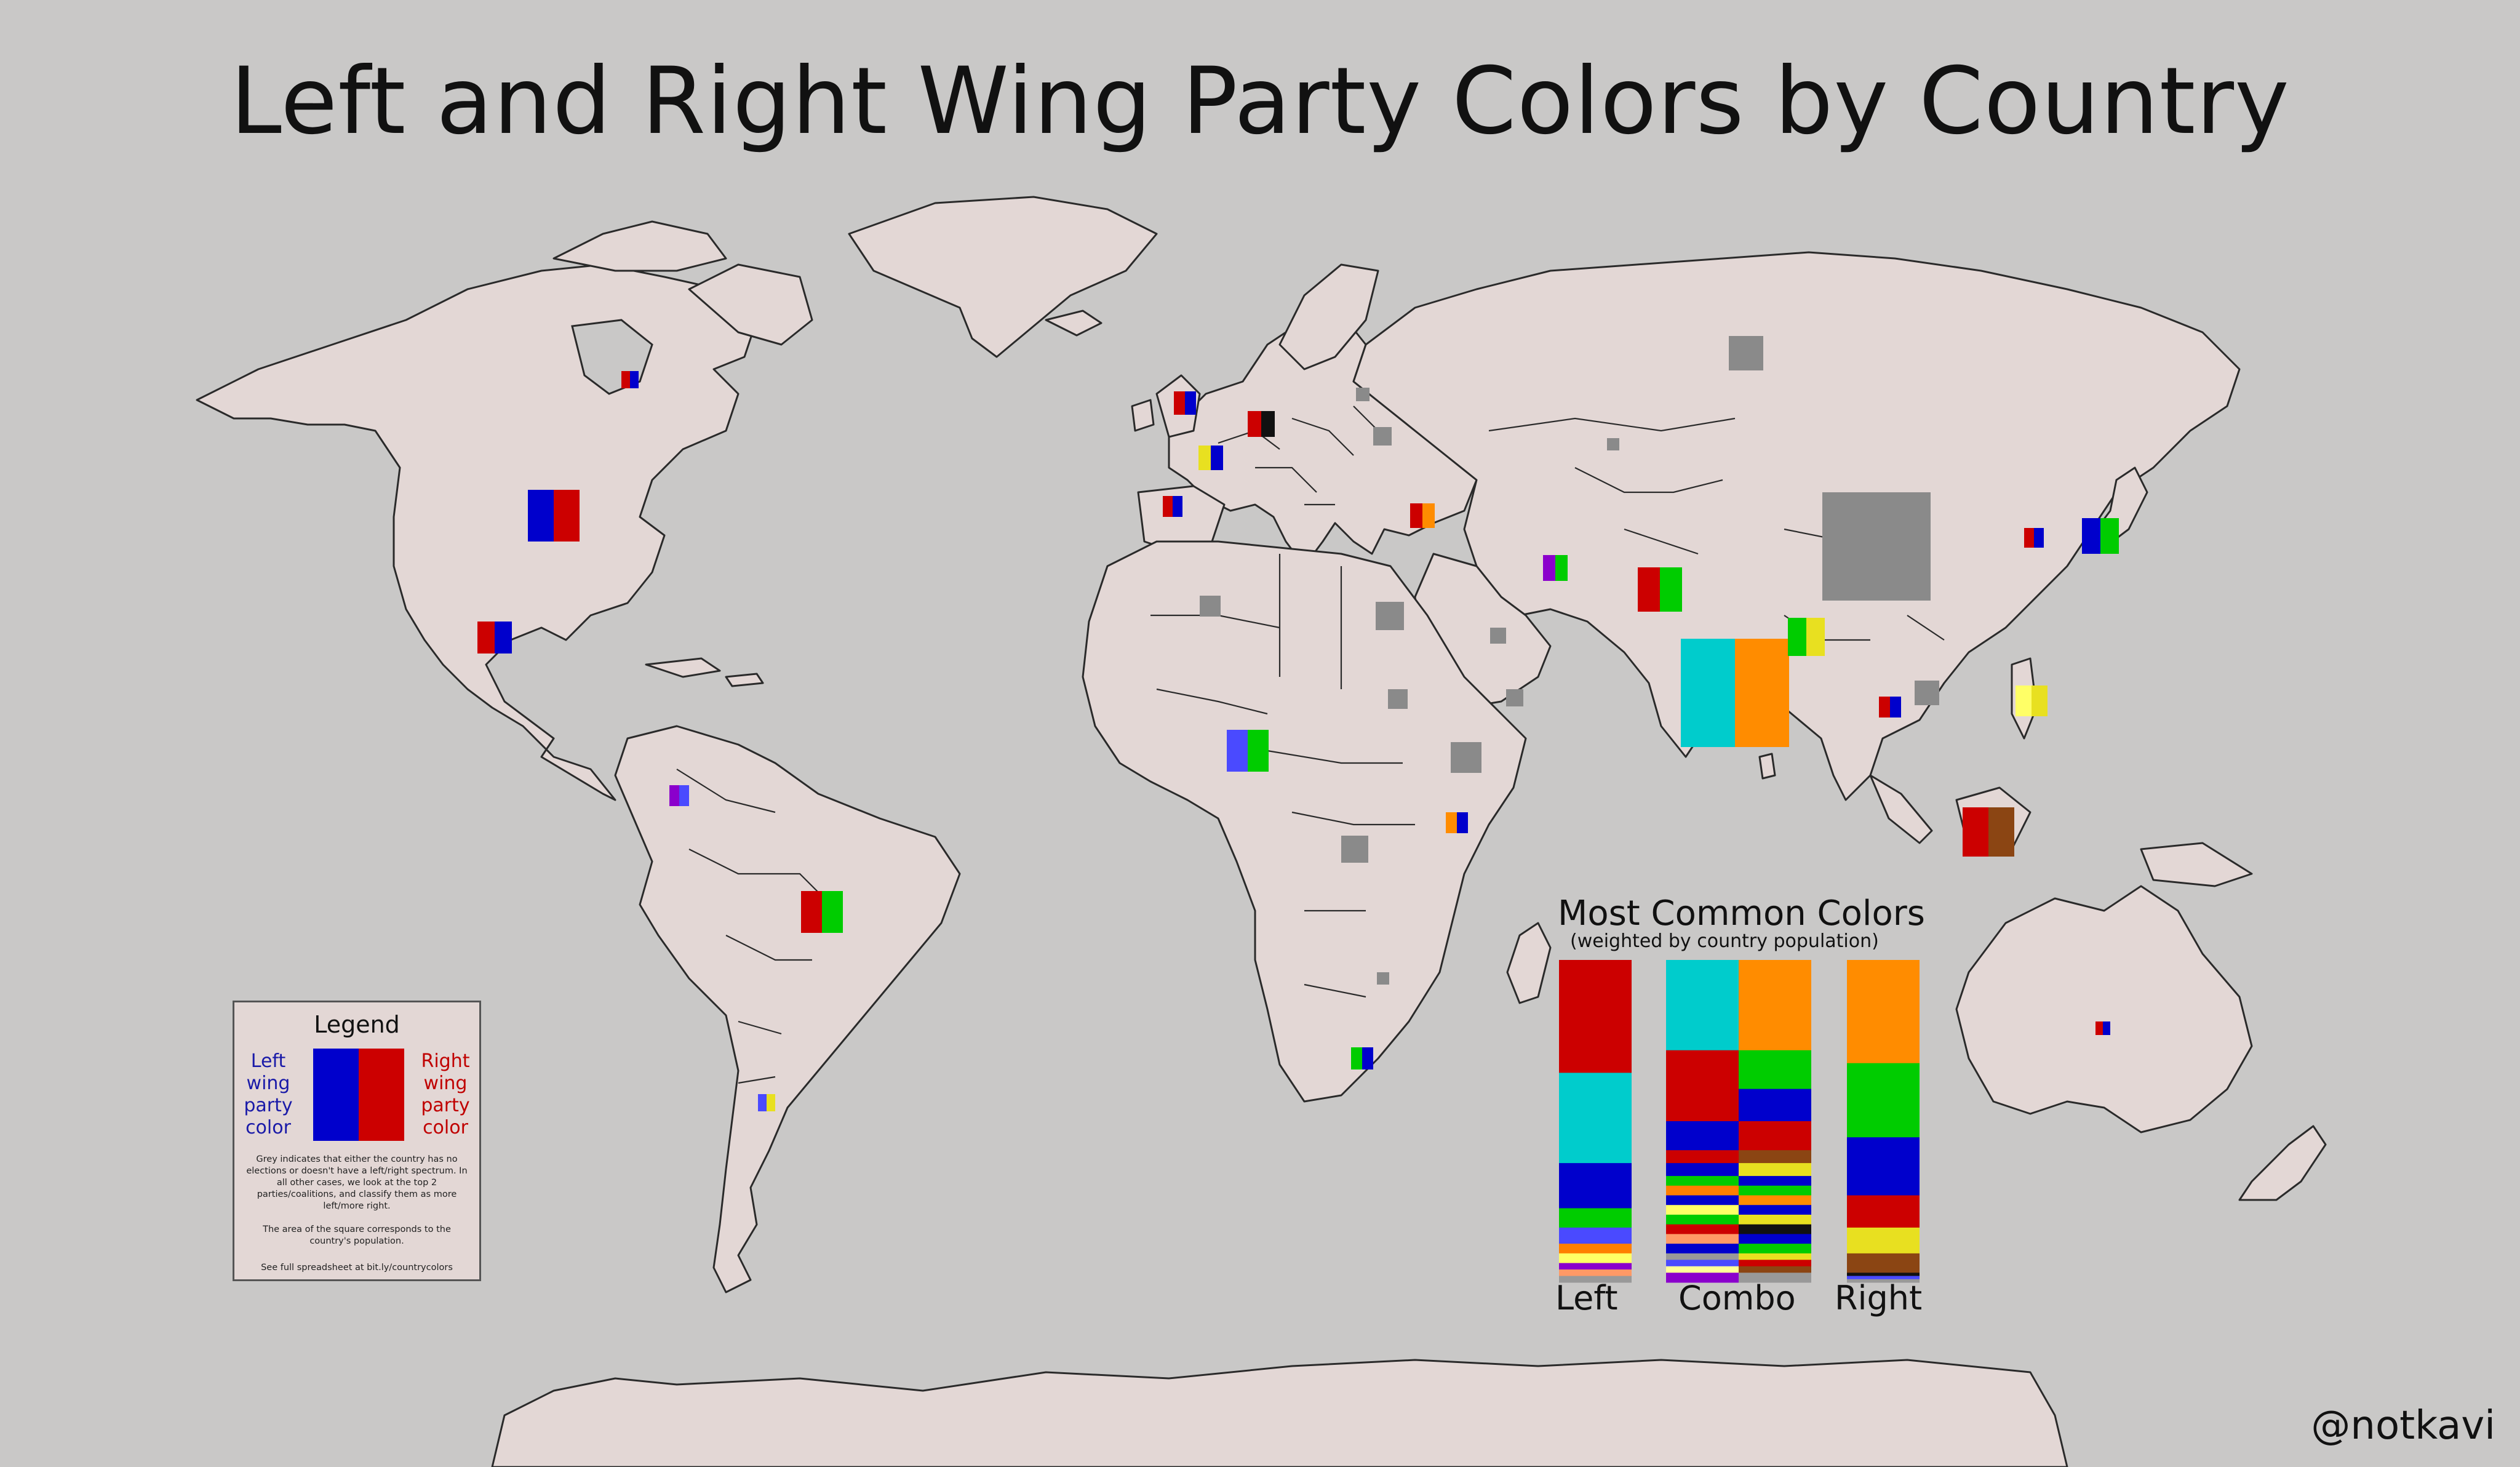 This screenshot has height=1467, width=2520. What do you see at coordinates (567, 516) in the screenshot?
I see `square-usa-right` at bounding box center [567, 516].